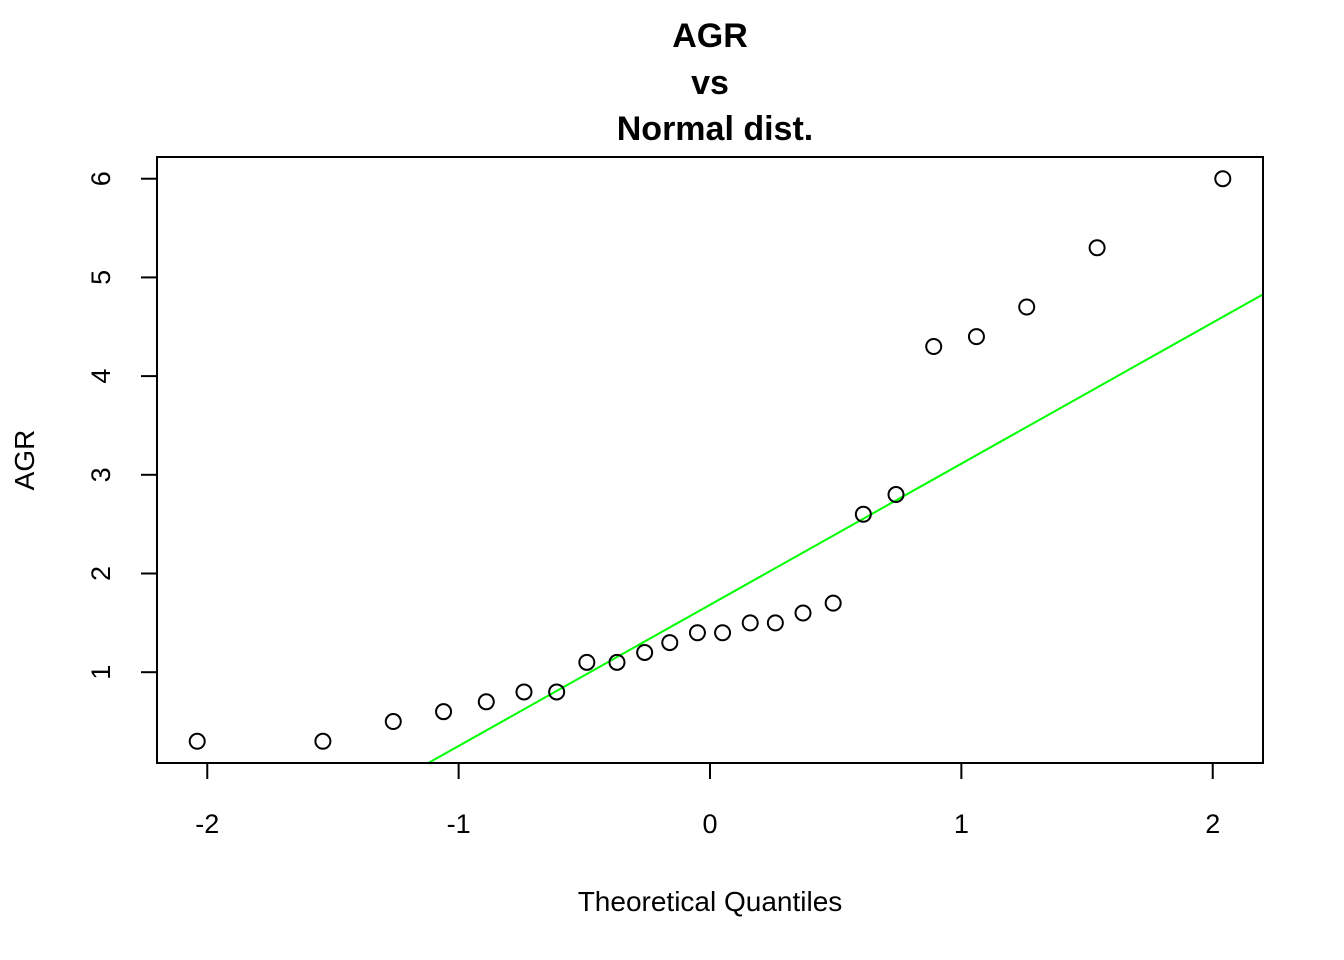  Describe the element at coordinates (101, 573) in the screenshot. I see `y-tick-label: 2` at that location.